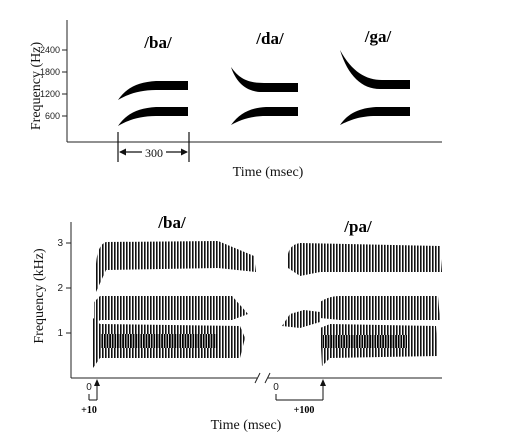 This screenshot has width=505, height=441. Describe the element at coordinates (184, 152) in the screenshot. I see `duration-arrowhead-right` at that location.